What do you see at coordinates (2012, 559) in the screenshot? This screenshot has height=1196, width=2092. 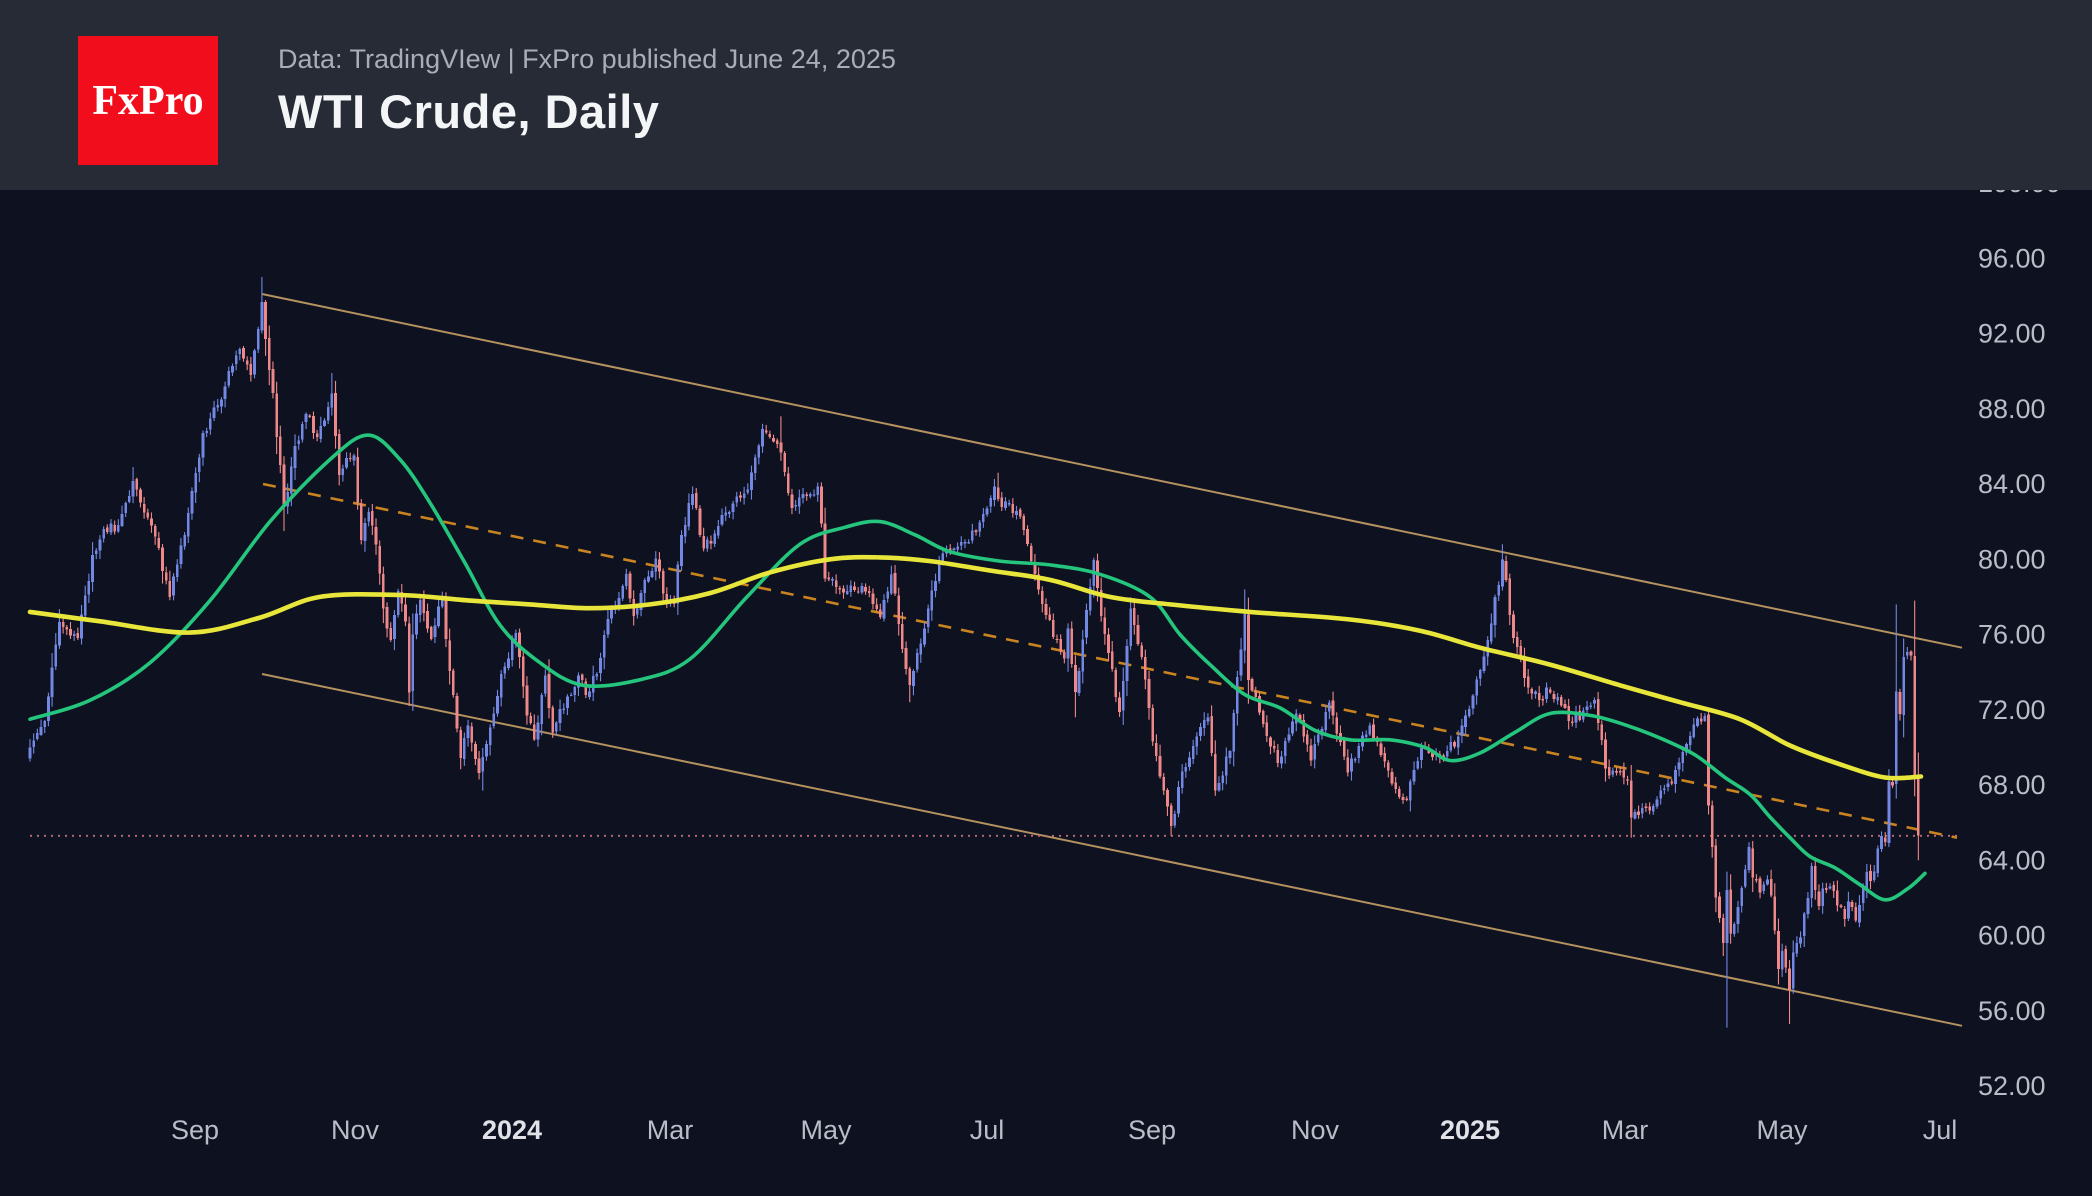 I see `price-tick-label: 80.00` at bounding box center [2012, 559].